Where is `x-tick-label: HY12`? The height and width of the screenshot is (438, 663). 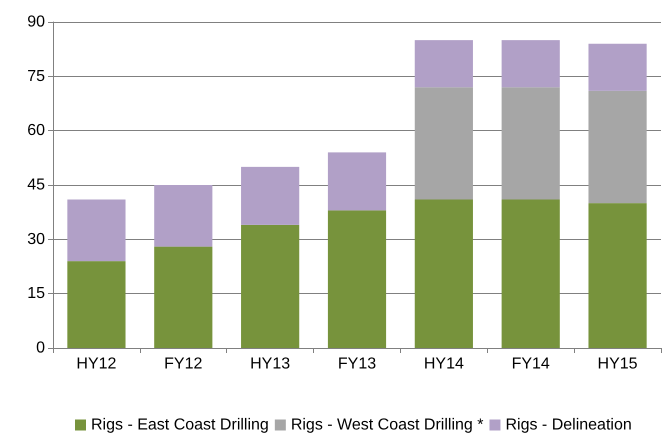
x-tick-label: HY12 is located at coordinates (96, 364).